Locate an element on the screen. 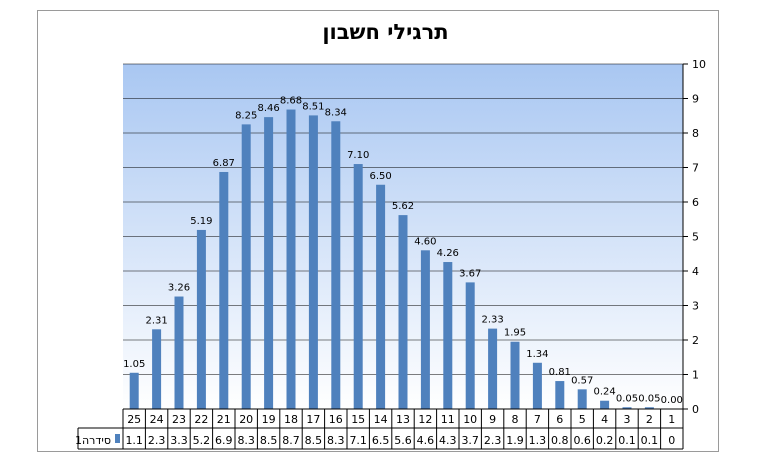 The height and width of the screenshot is (462, 771). table-cell: 0 is located at coordinates (671, 440).